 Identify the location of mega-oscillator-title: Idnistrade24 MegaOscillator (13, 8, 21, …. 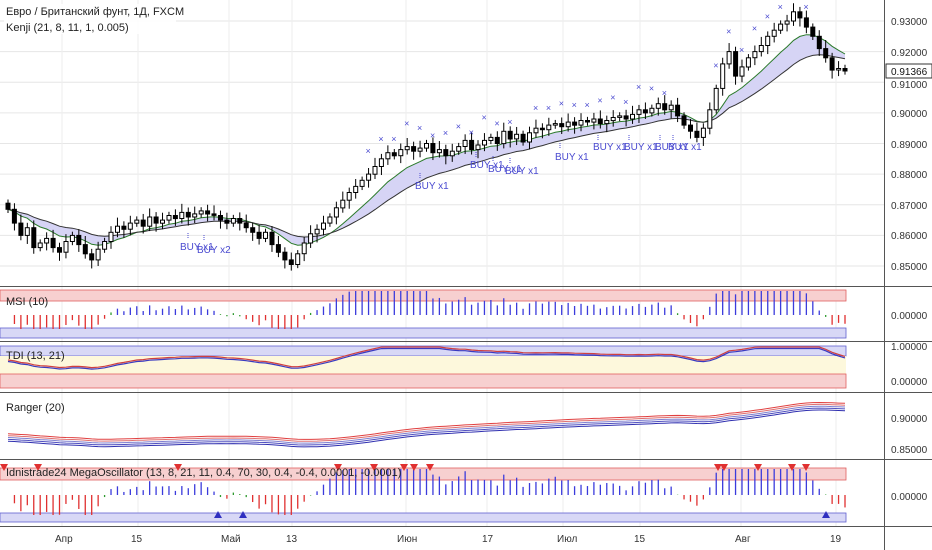
(203, 473).